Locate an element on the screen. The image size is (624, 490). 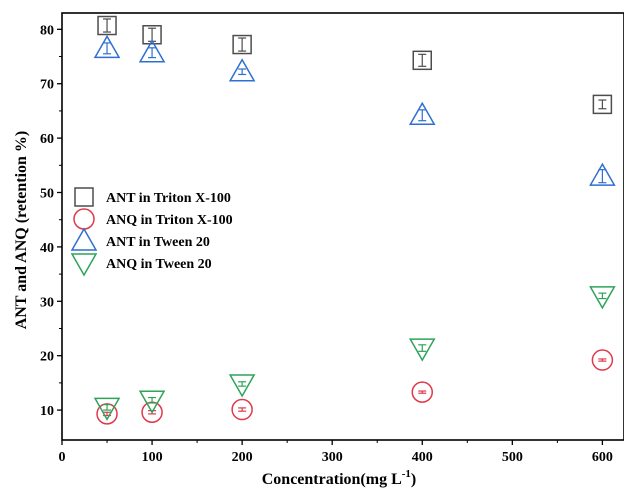
y-tick-label: 10 is located at coordinates (47, 411).